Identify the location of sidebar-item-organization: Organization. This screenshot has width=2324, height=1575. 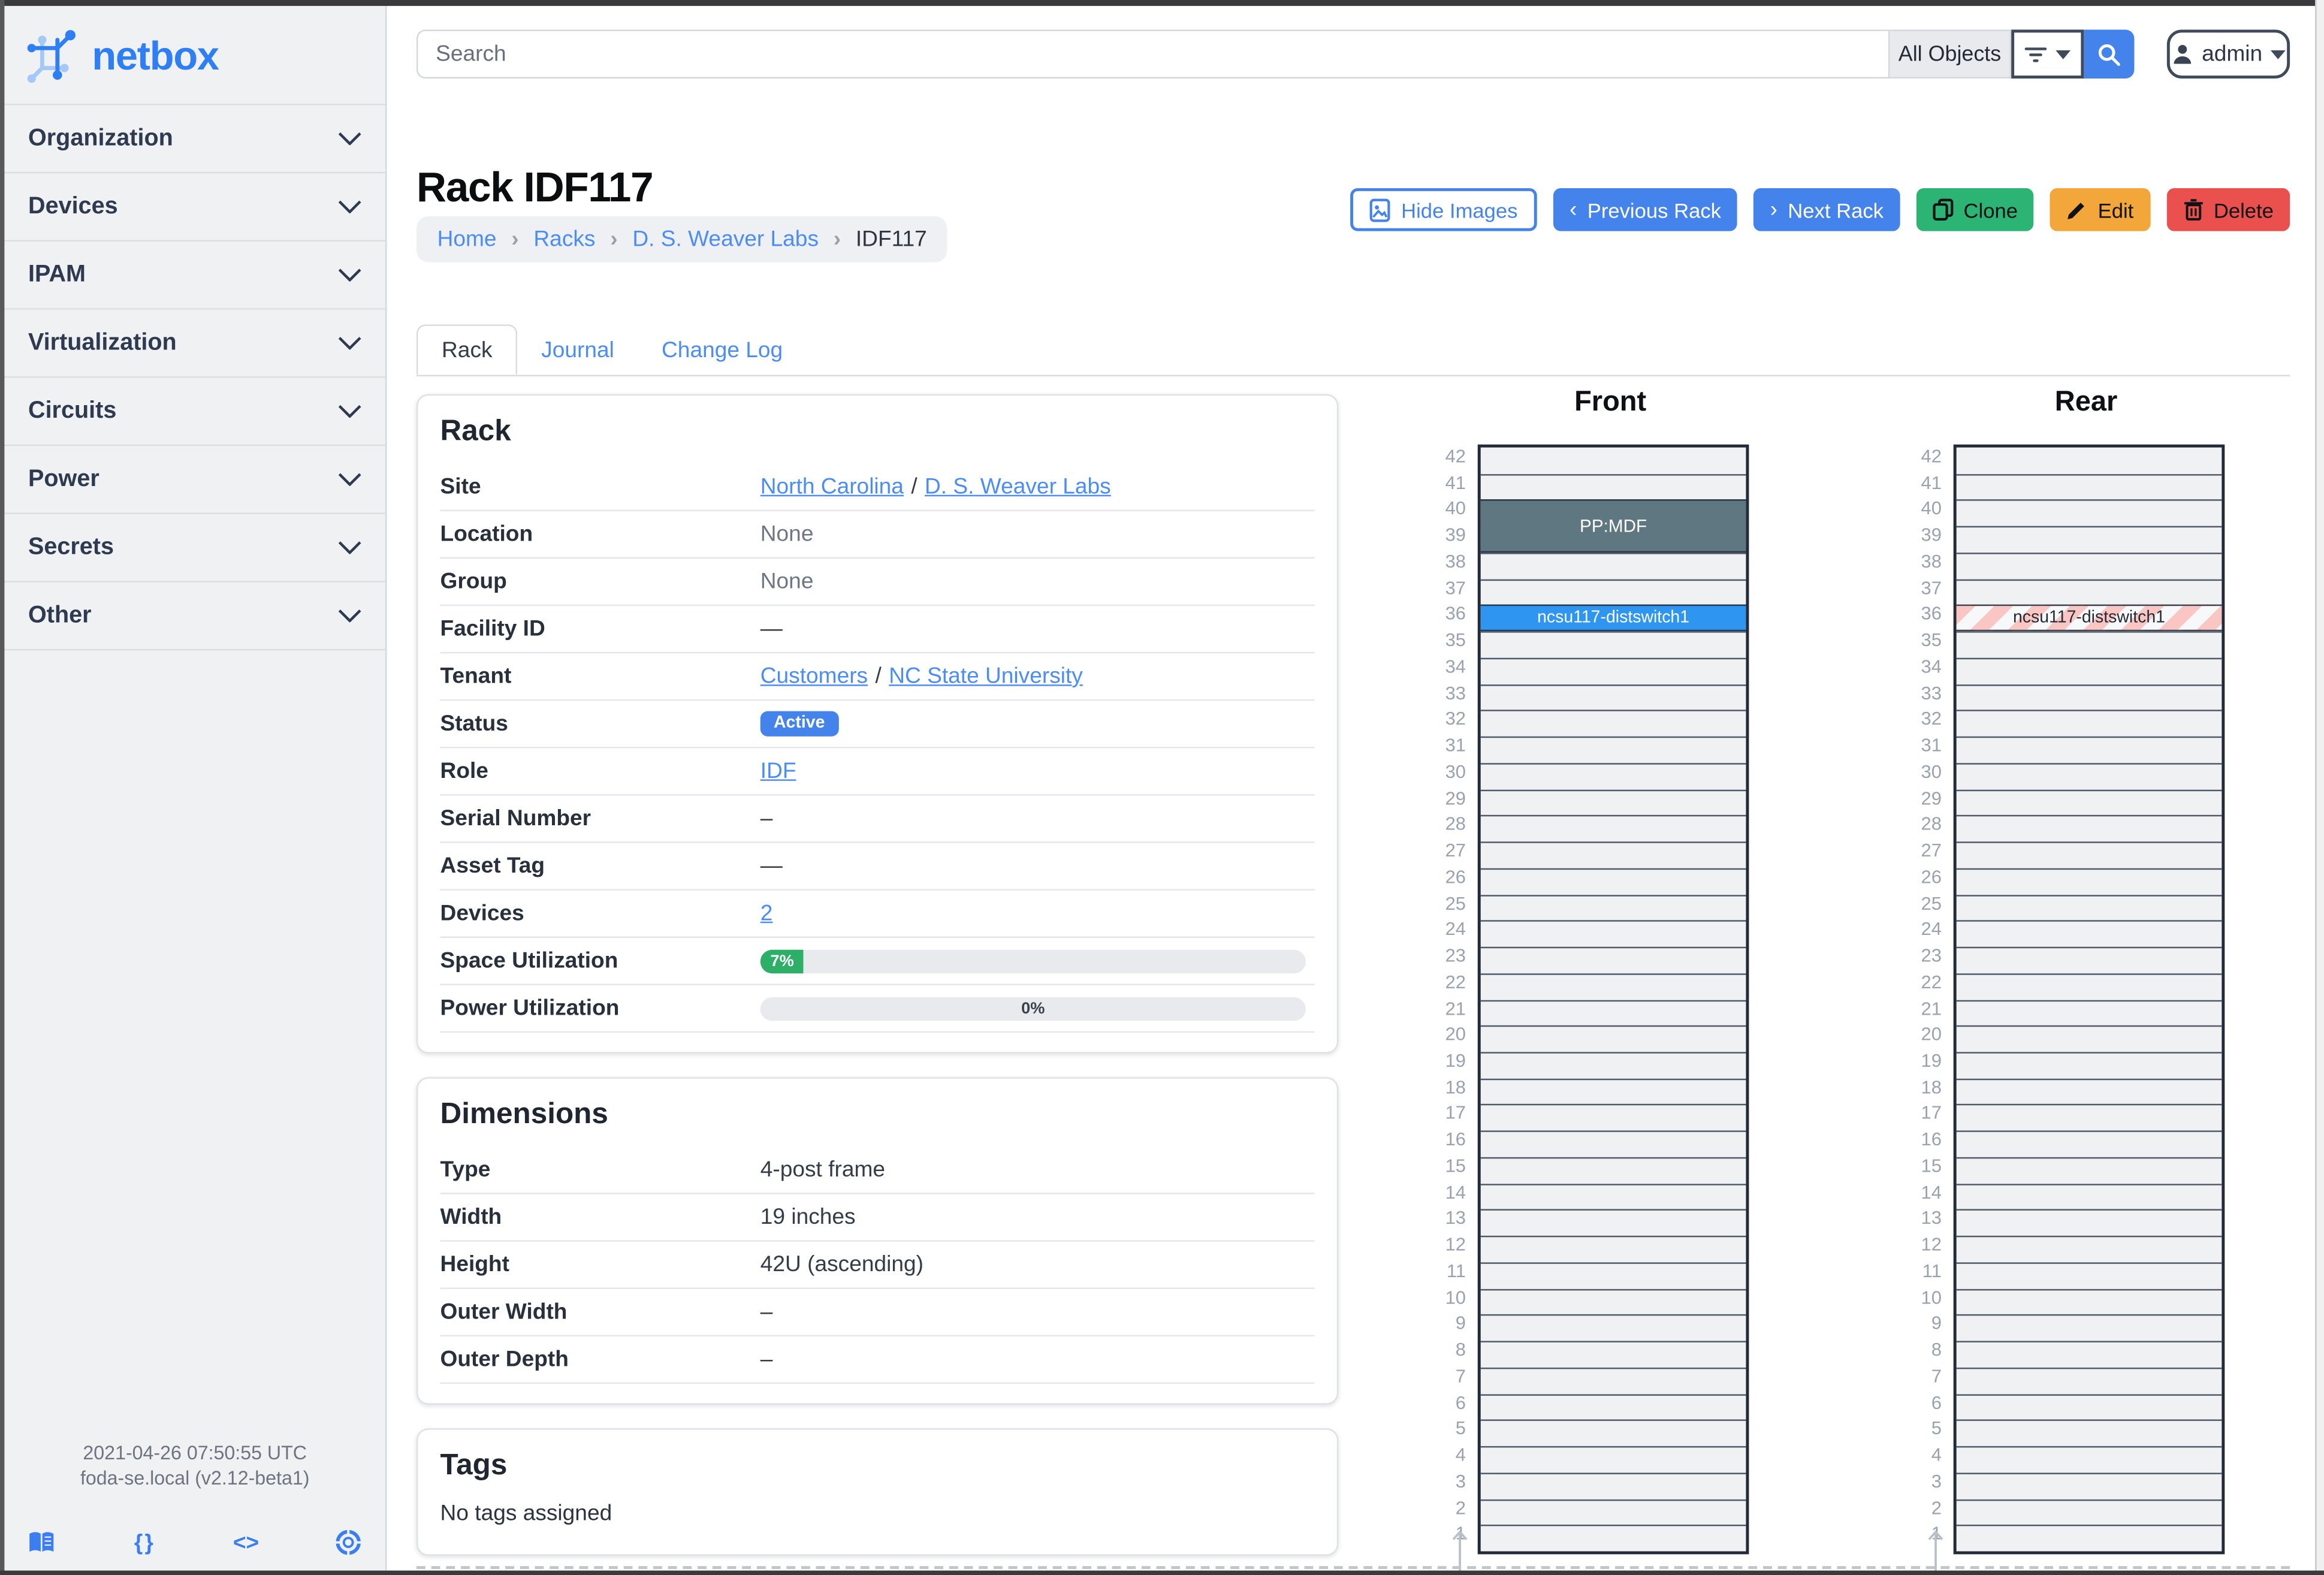
(195, 139).